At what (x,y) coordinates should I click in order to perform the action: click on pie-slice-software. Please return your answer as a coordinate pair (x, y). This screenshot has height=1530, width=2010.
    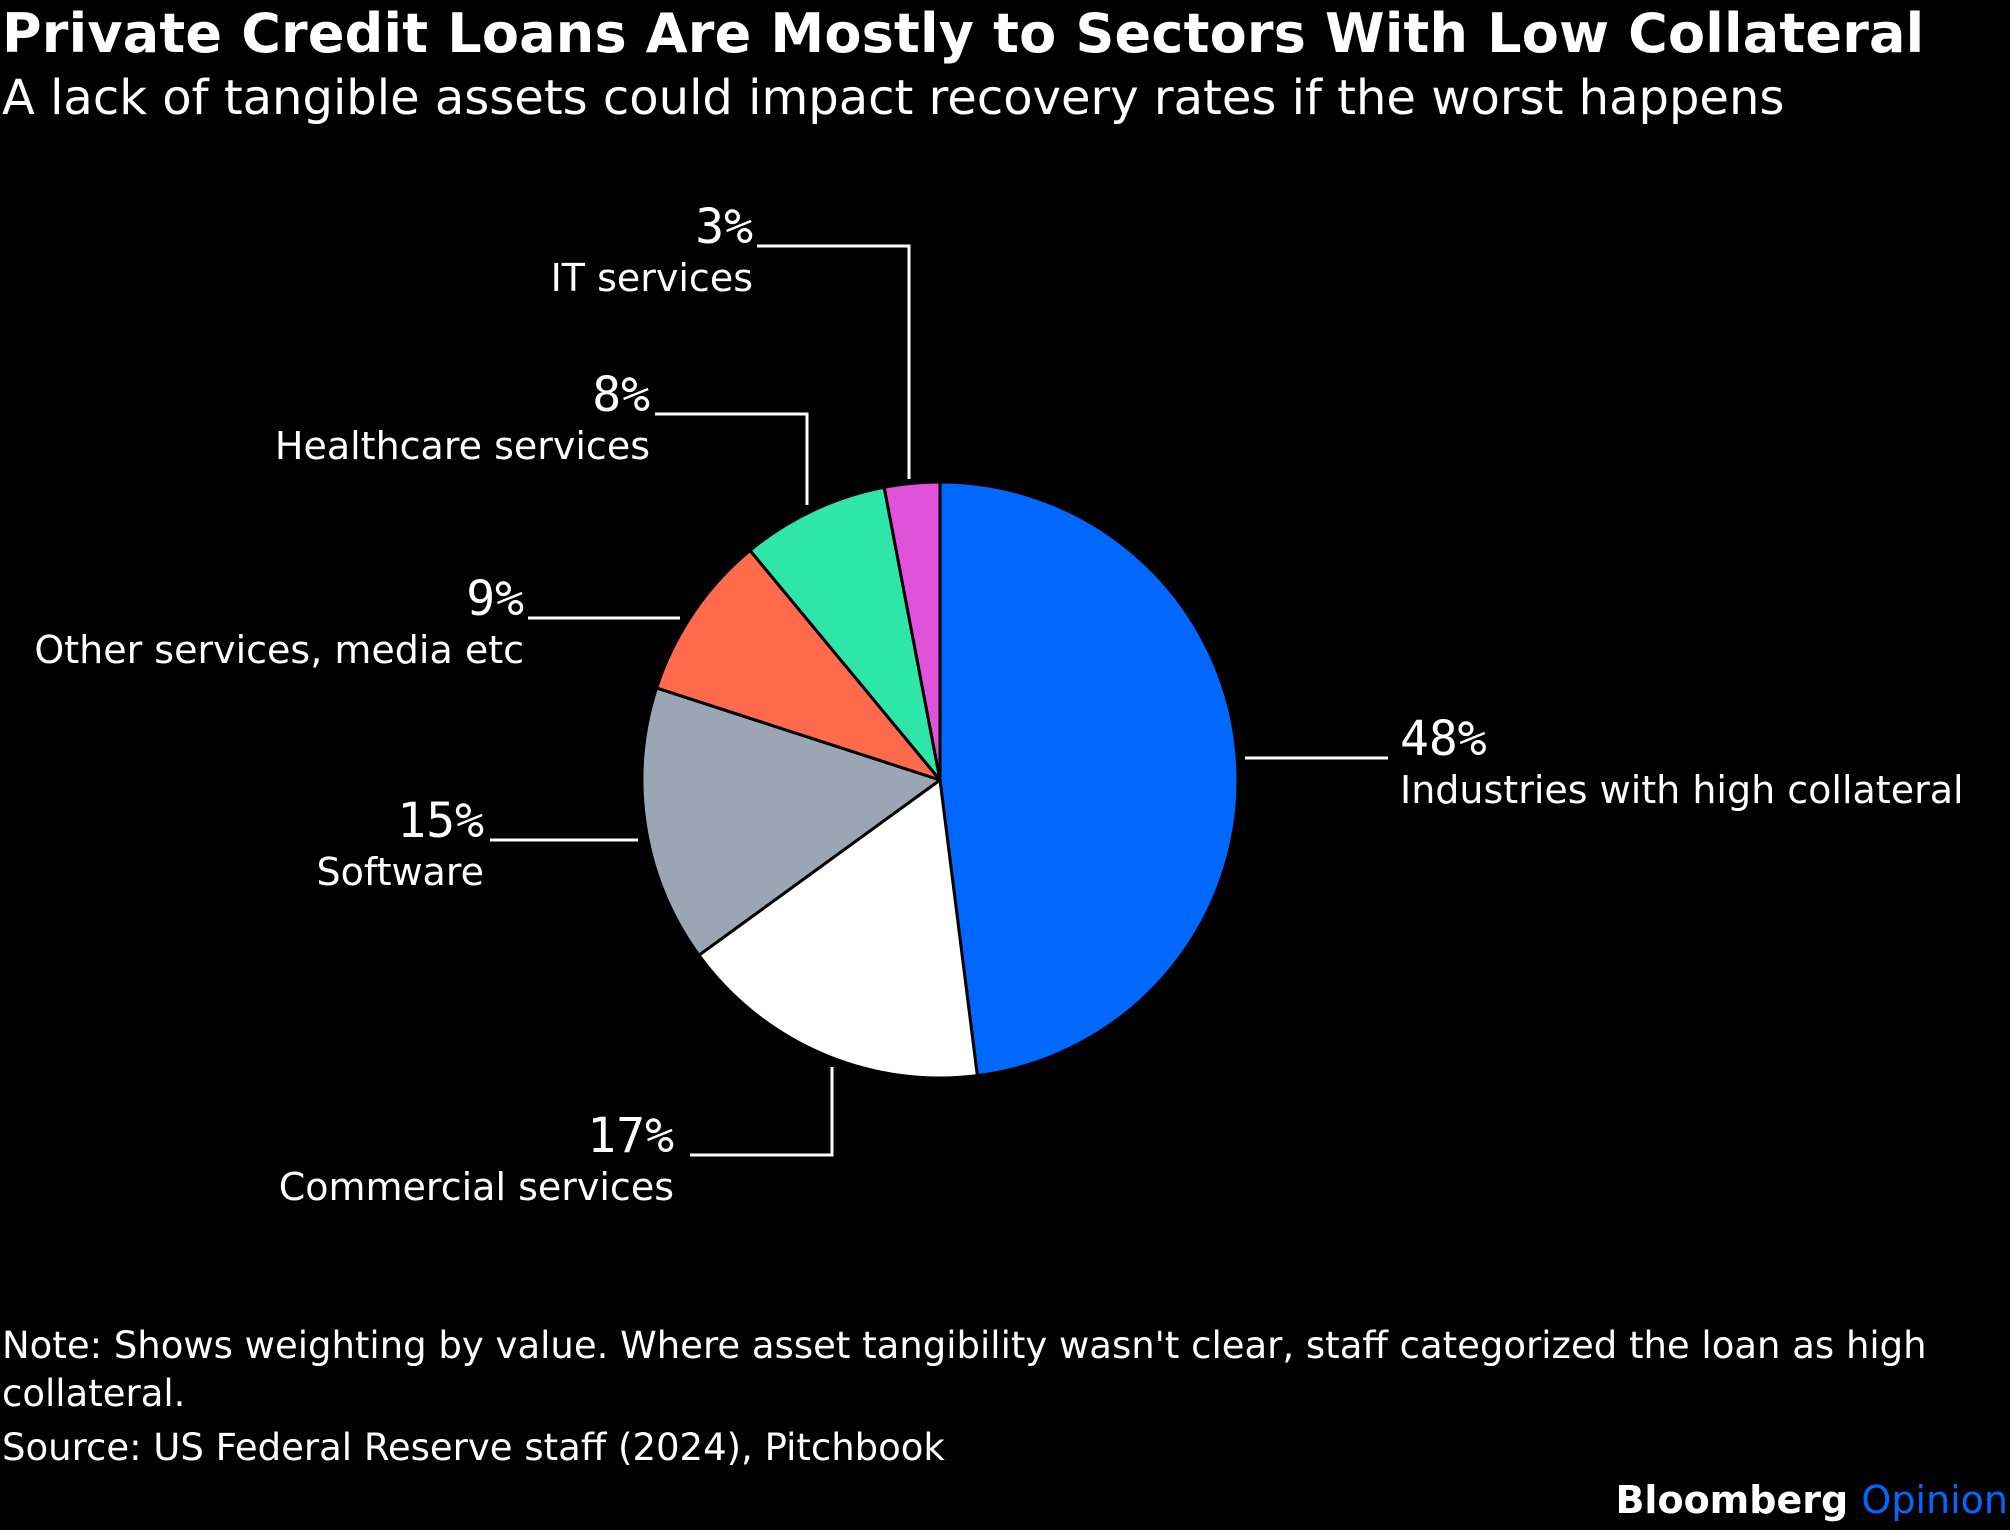
    Looking at the image, I should click on (791, 821).